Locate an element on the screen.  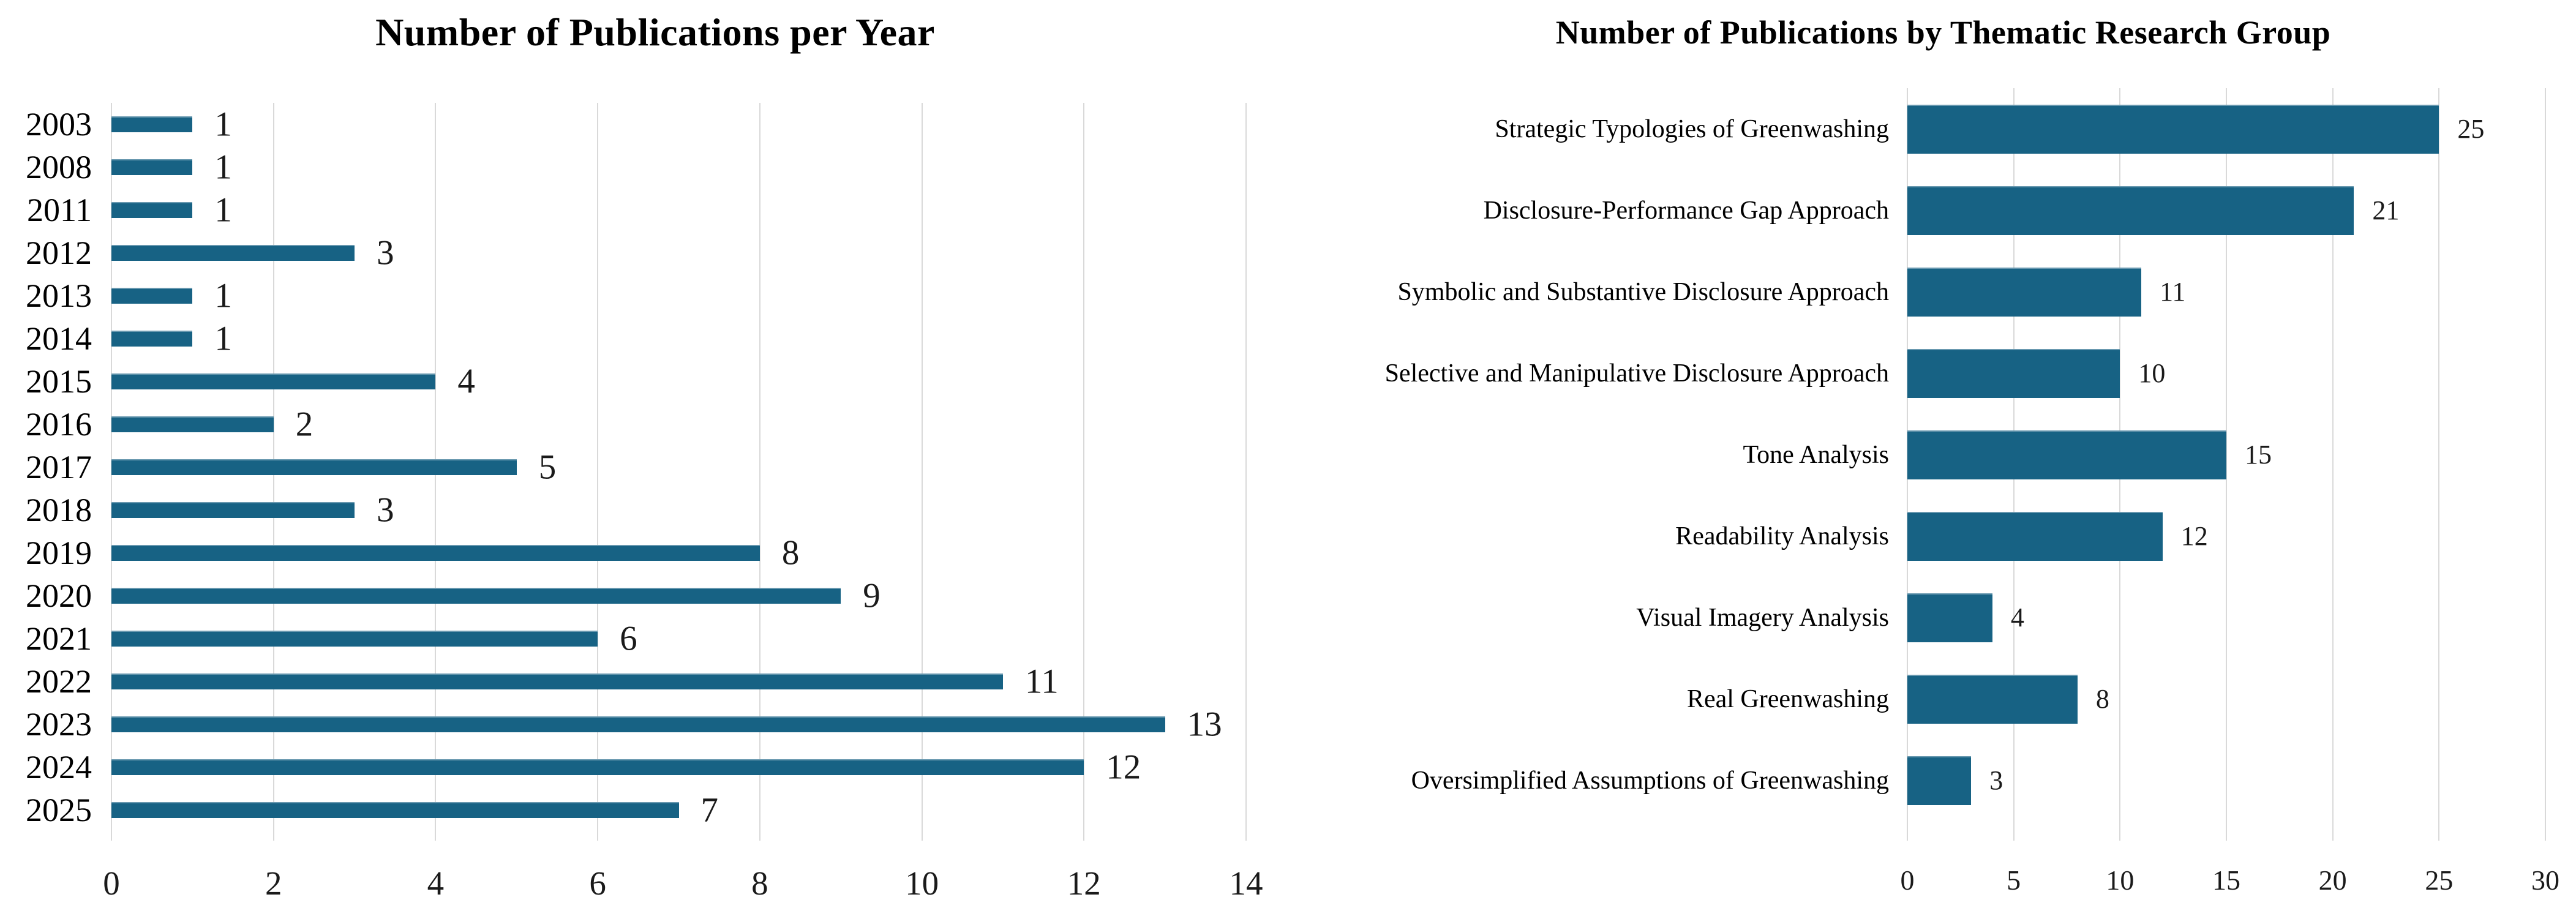
bar-row: Readability Analysis 12 is located at coordinates (1943, 536).